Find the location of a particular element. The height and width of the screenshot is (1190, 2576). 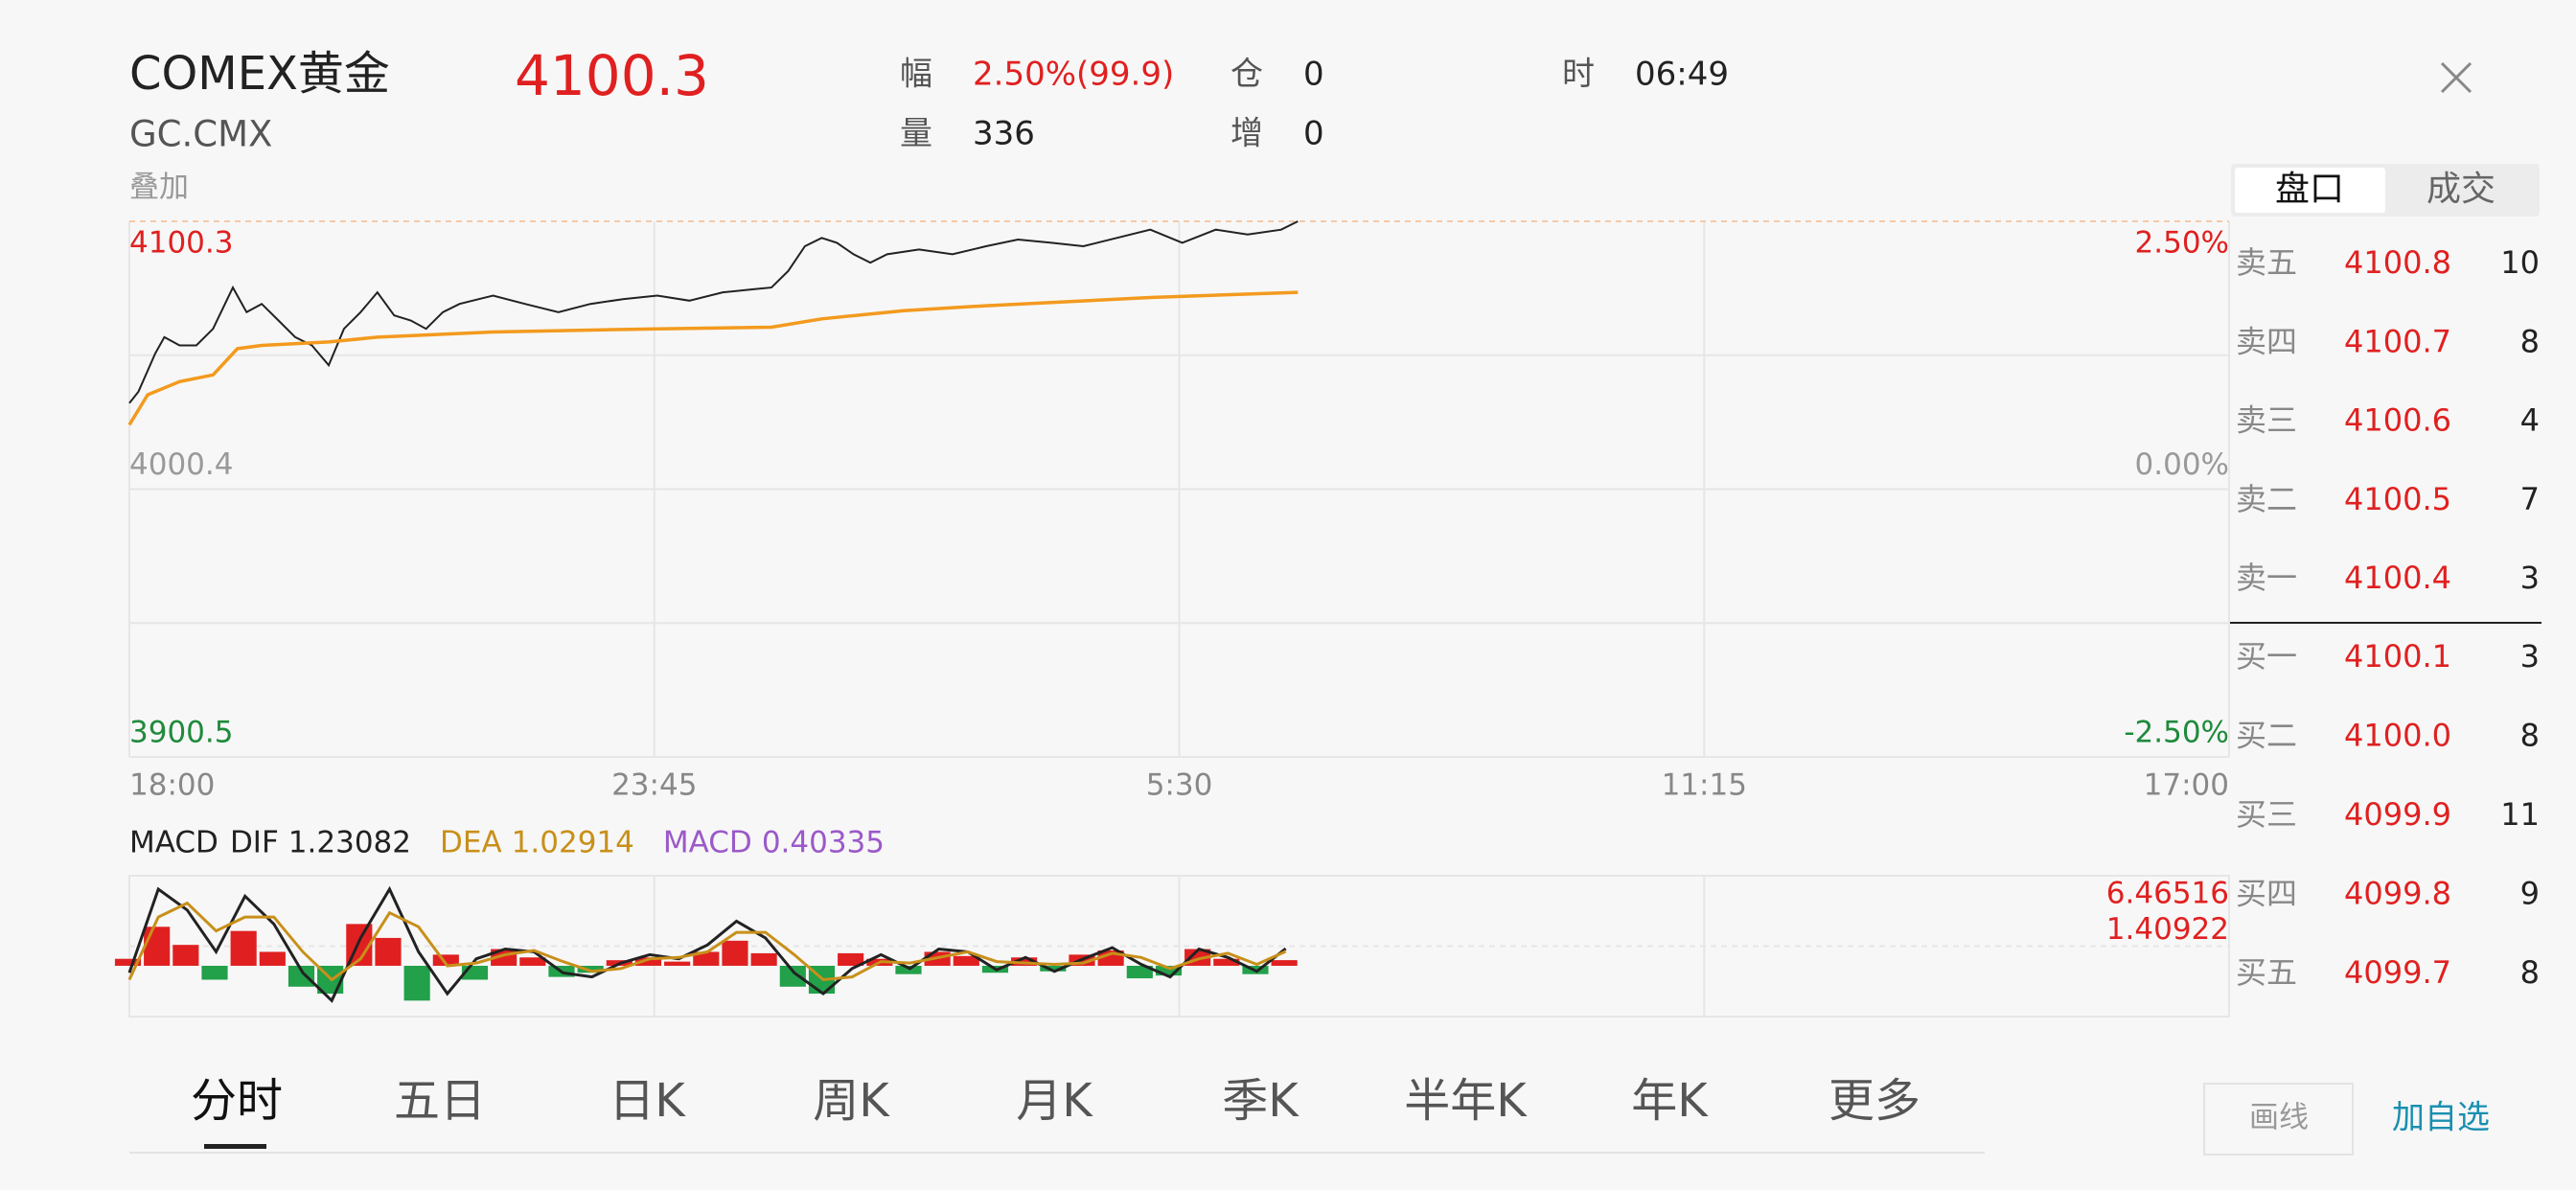

stat-label: 仓 is located at coordinates (1246, 75).